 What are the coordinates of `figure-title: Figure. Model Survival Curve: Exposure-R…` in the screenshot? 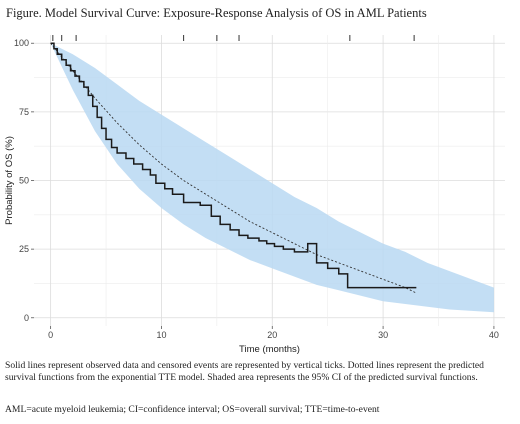 It's located at (216, 13).